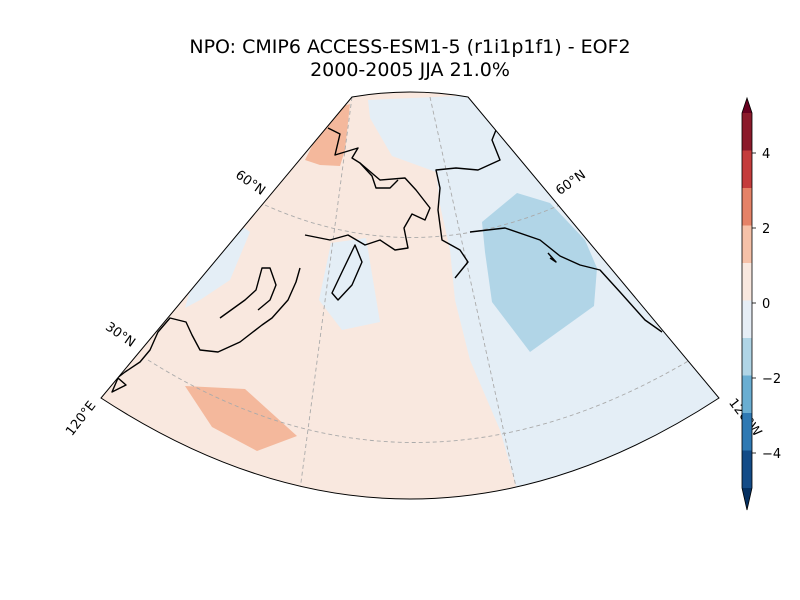  Describe the element at coordinates (570, 183) in the screenshot. I see `lat-label-60n-east: 60°N` at that location.